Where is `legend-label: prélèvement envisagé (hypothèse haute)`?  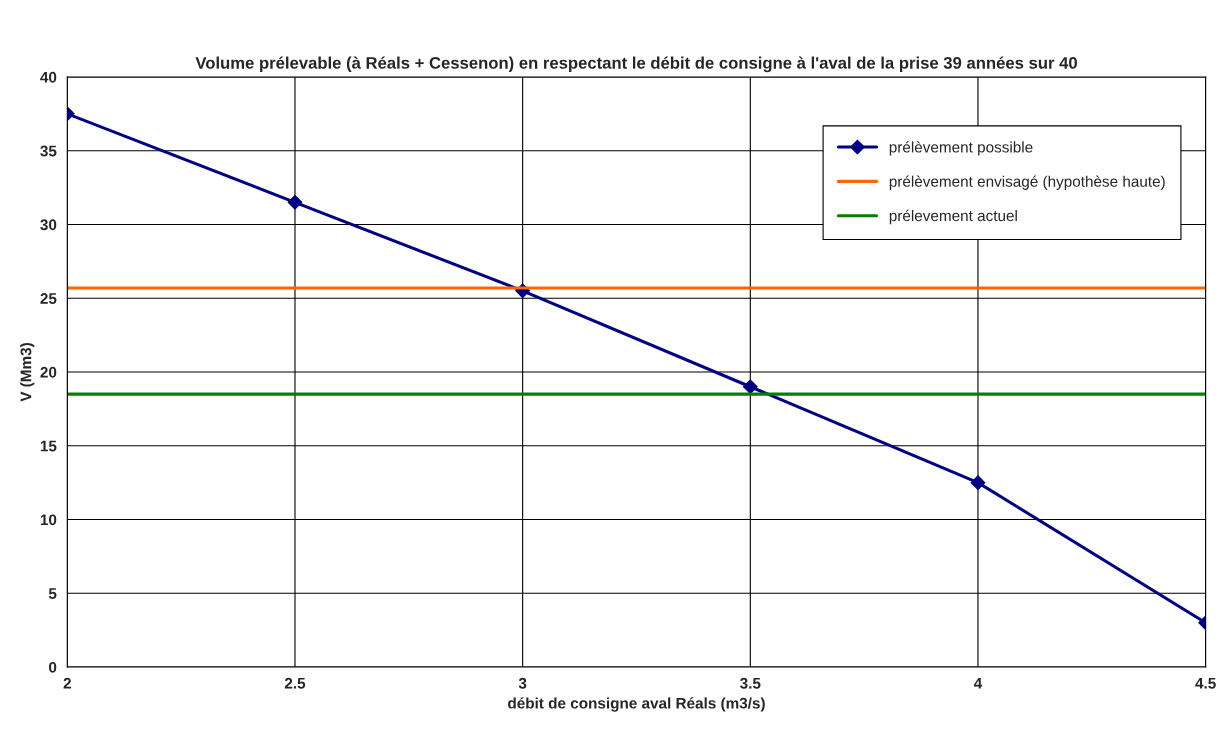
legend-label: prélèvement envisagé (hypothèse haute) is located at coordinates (1027, 182).